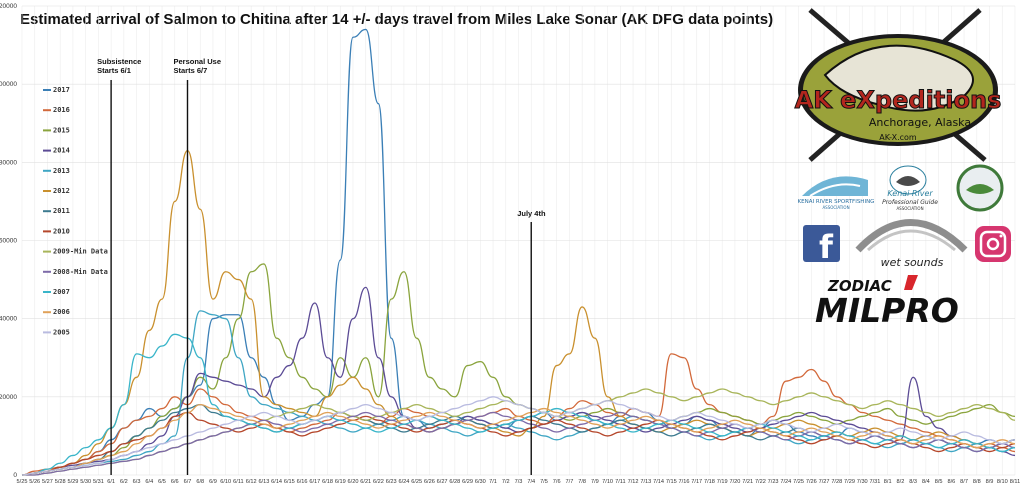 This screenshot has width=1023, height=488. I want to click on x-tick-label: 7/28, so click(836, 482).